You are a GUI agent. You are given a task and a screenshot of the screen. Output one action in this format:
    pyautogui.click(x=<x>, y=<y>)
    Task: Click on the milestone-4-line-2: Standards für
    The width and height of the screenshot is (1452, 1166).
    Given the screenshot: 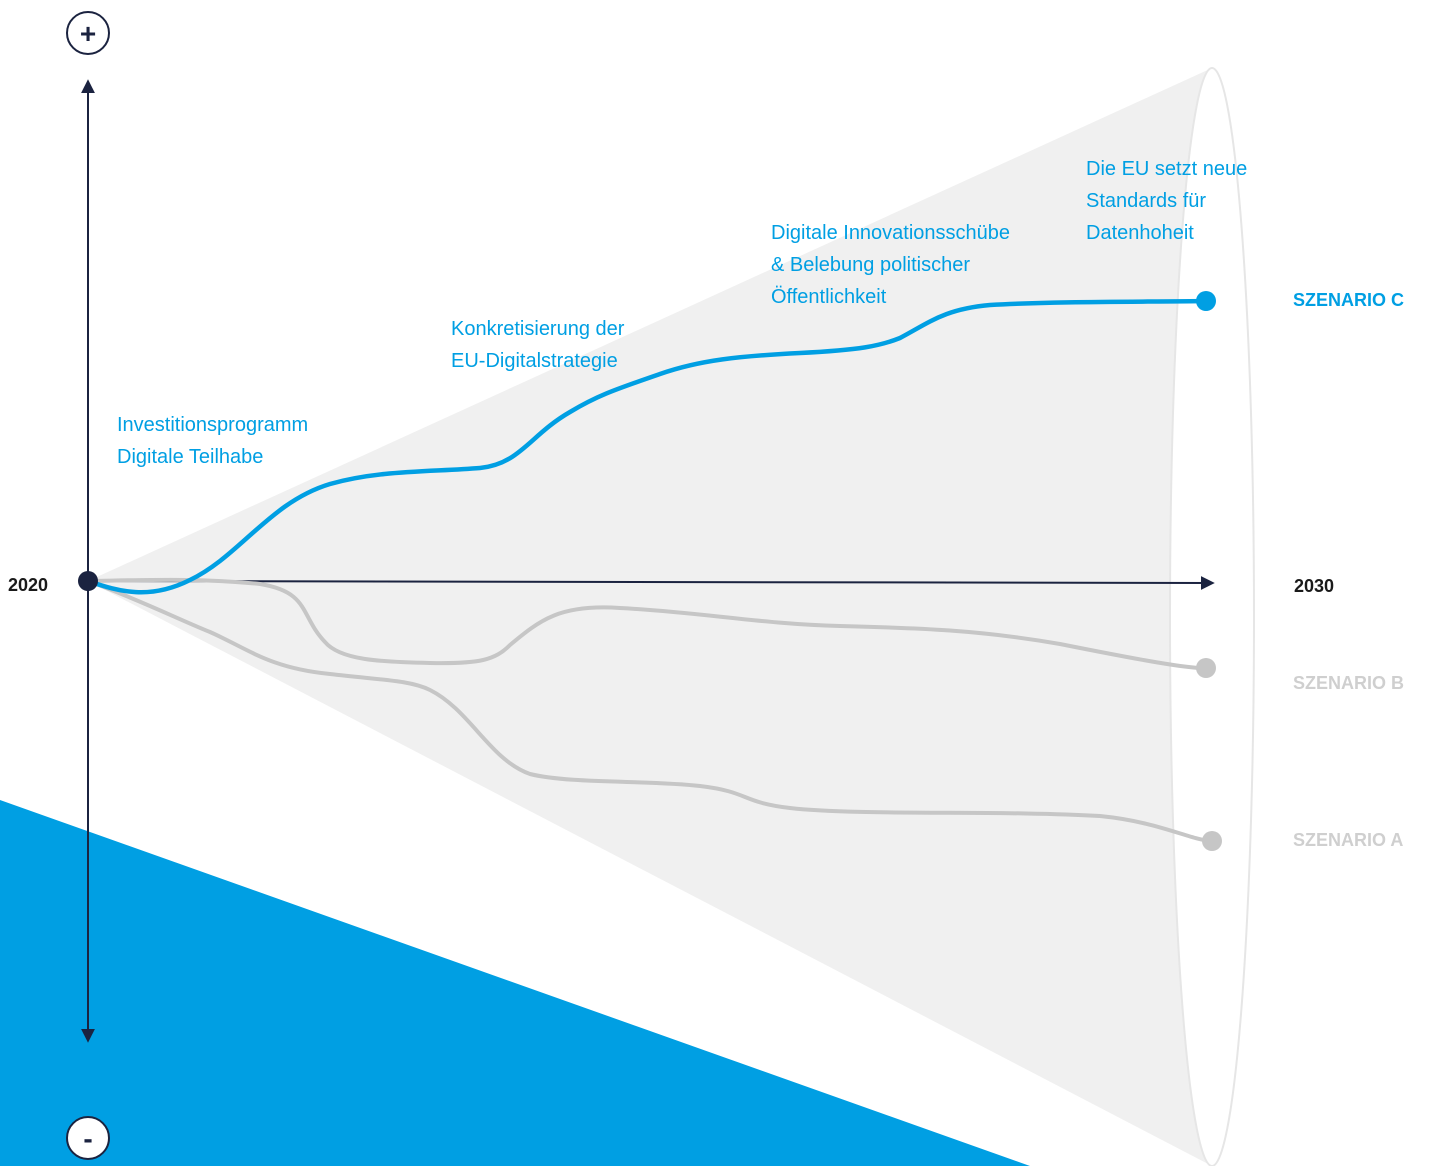 What is the action you would take?
    pyautogui.click(x=1146, y=201)
    